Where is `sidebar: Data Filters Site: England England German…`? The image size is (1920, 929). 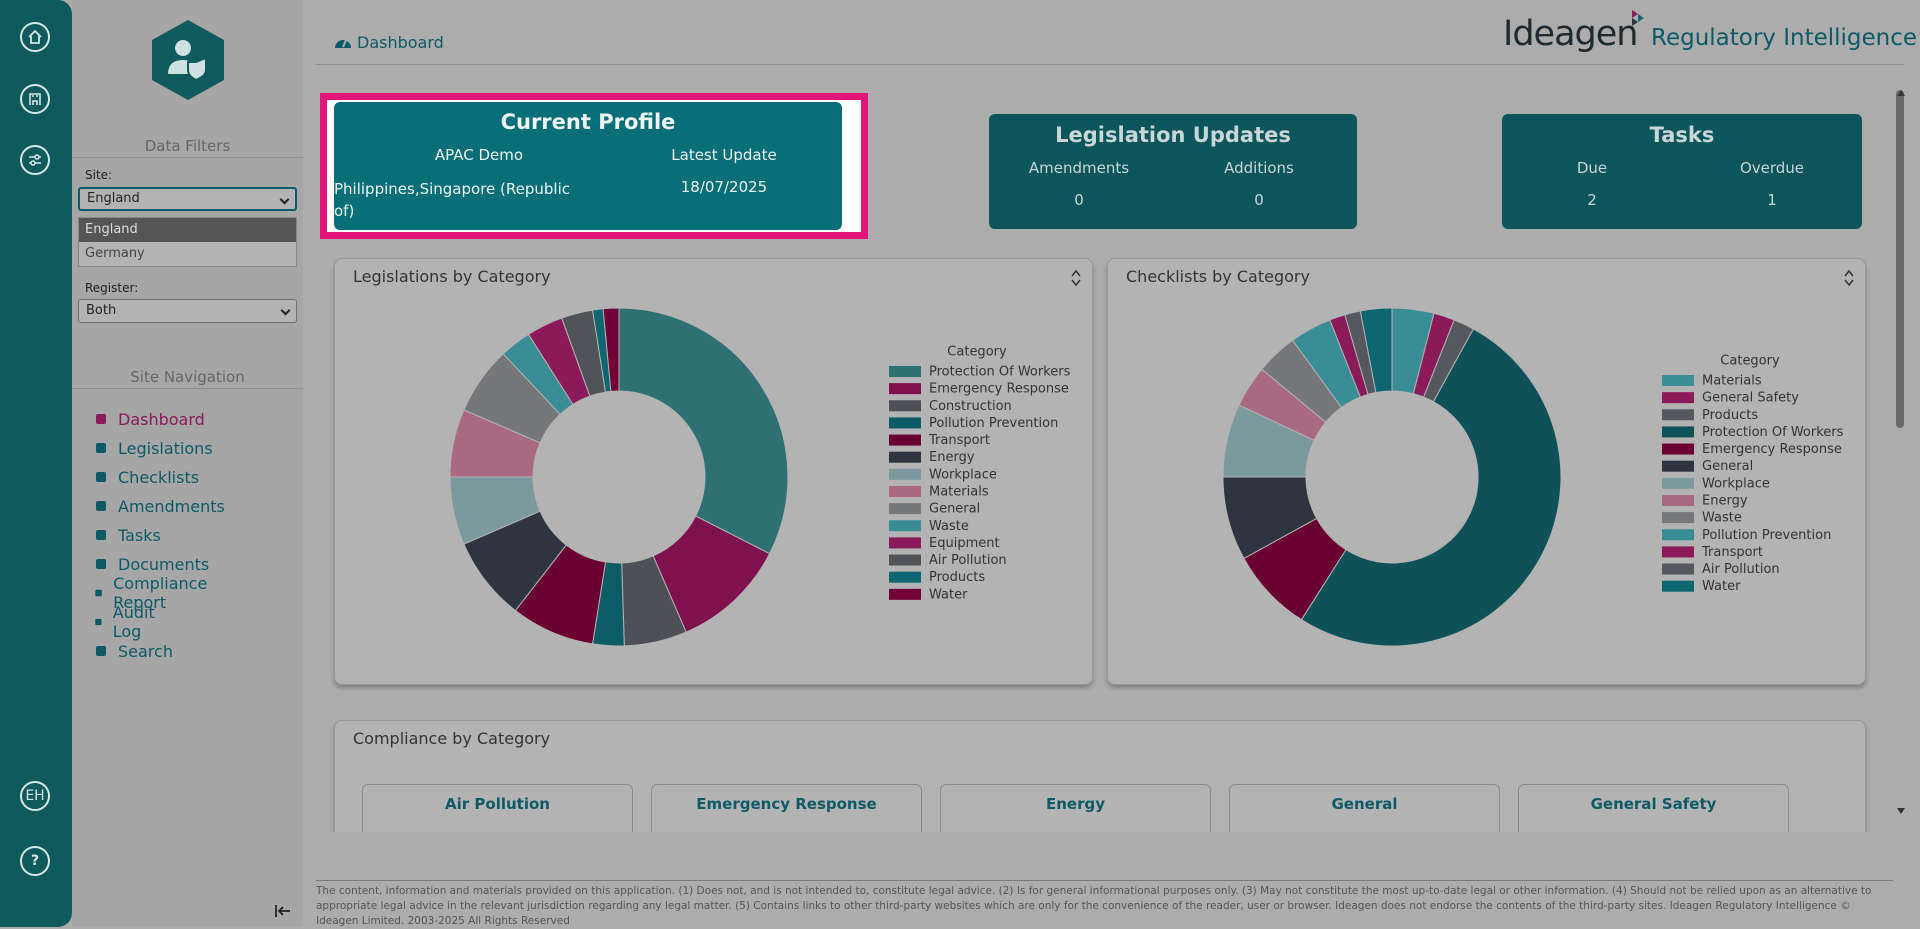
sidebar: Data Filters Site: England England German… is located at coordinates (187, 463).